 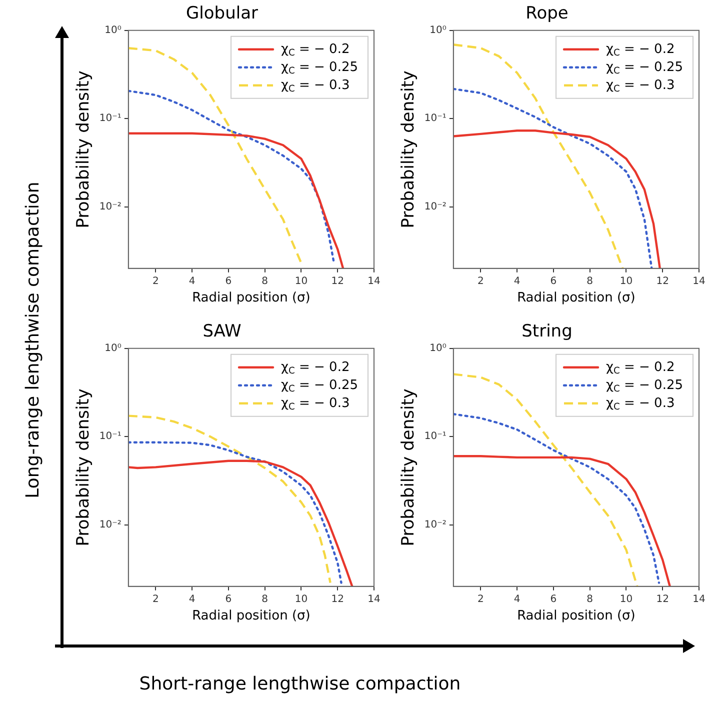 I want to click on text: Long-range lengthwise compaction, so click(x=33, y=340).